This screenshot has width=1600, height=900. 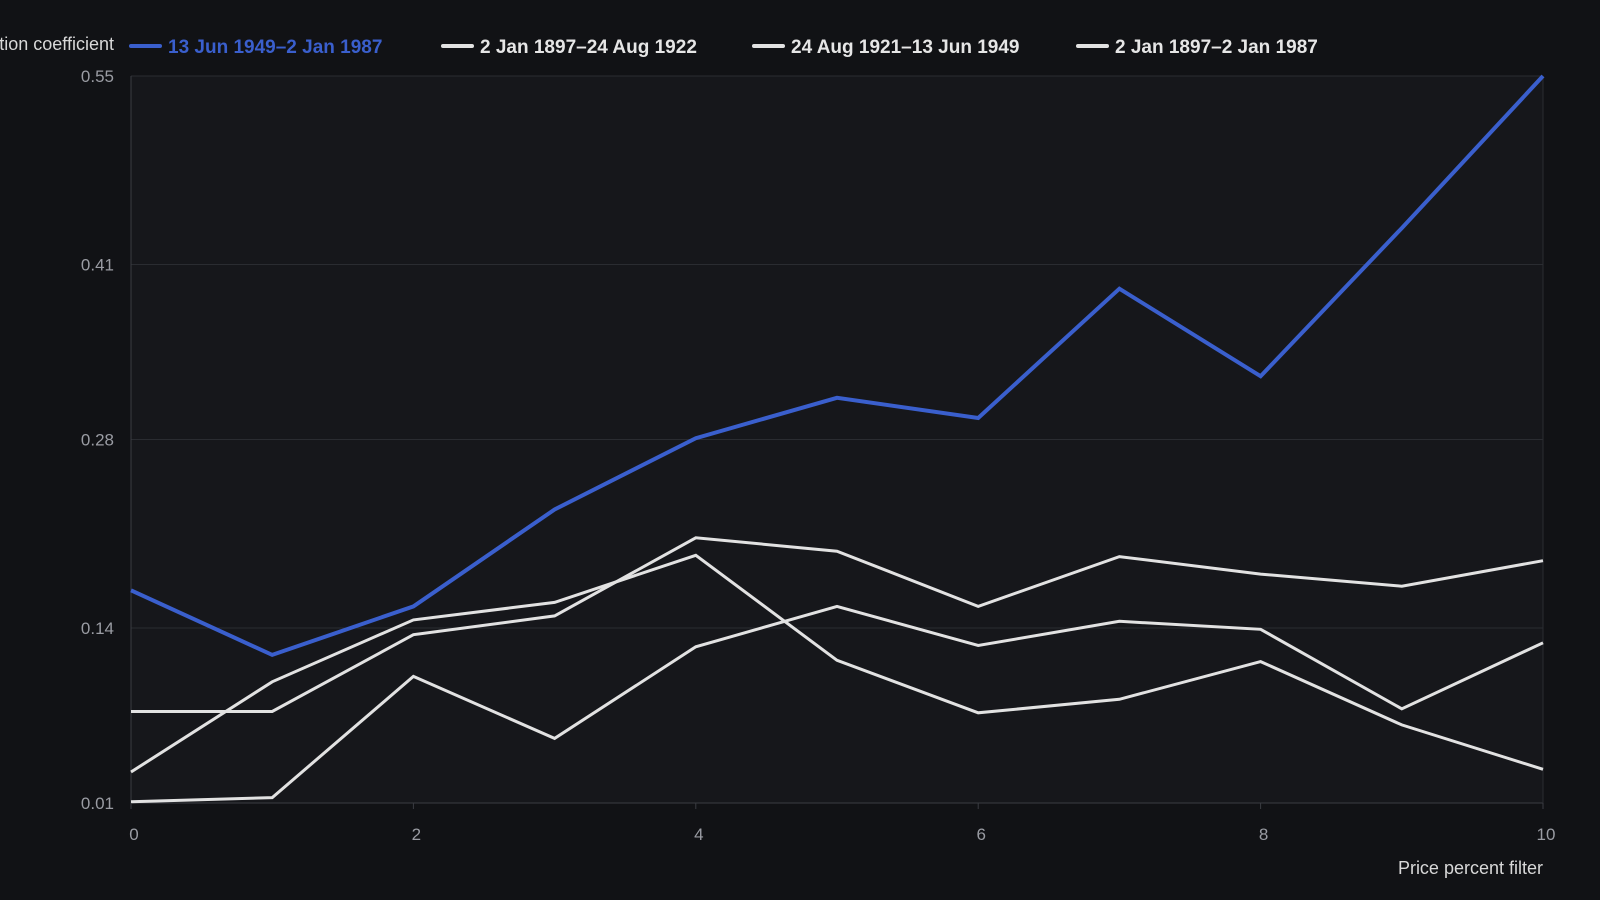 What do you see at coordinates (97, 76) in the screenshot?
I see `y-tick-label-4: 0.55` at bounding box center [97, 76].